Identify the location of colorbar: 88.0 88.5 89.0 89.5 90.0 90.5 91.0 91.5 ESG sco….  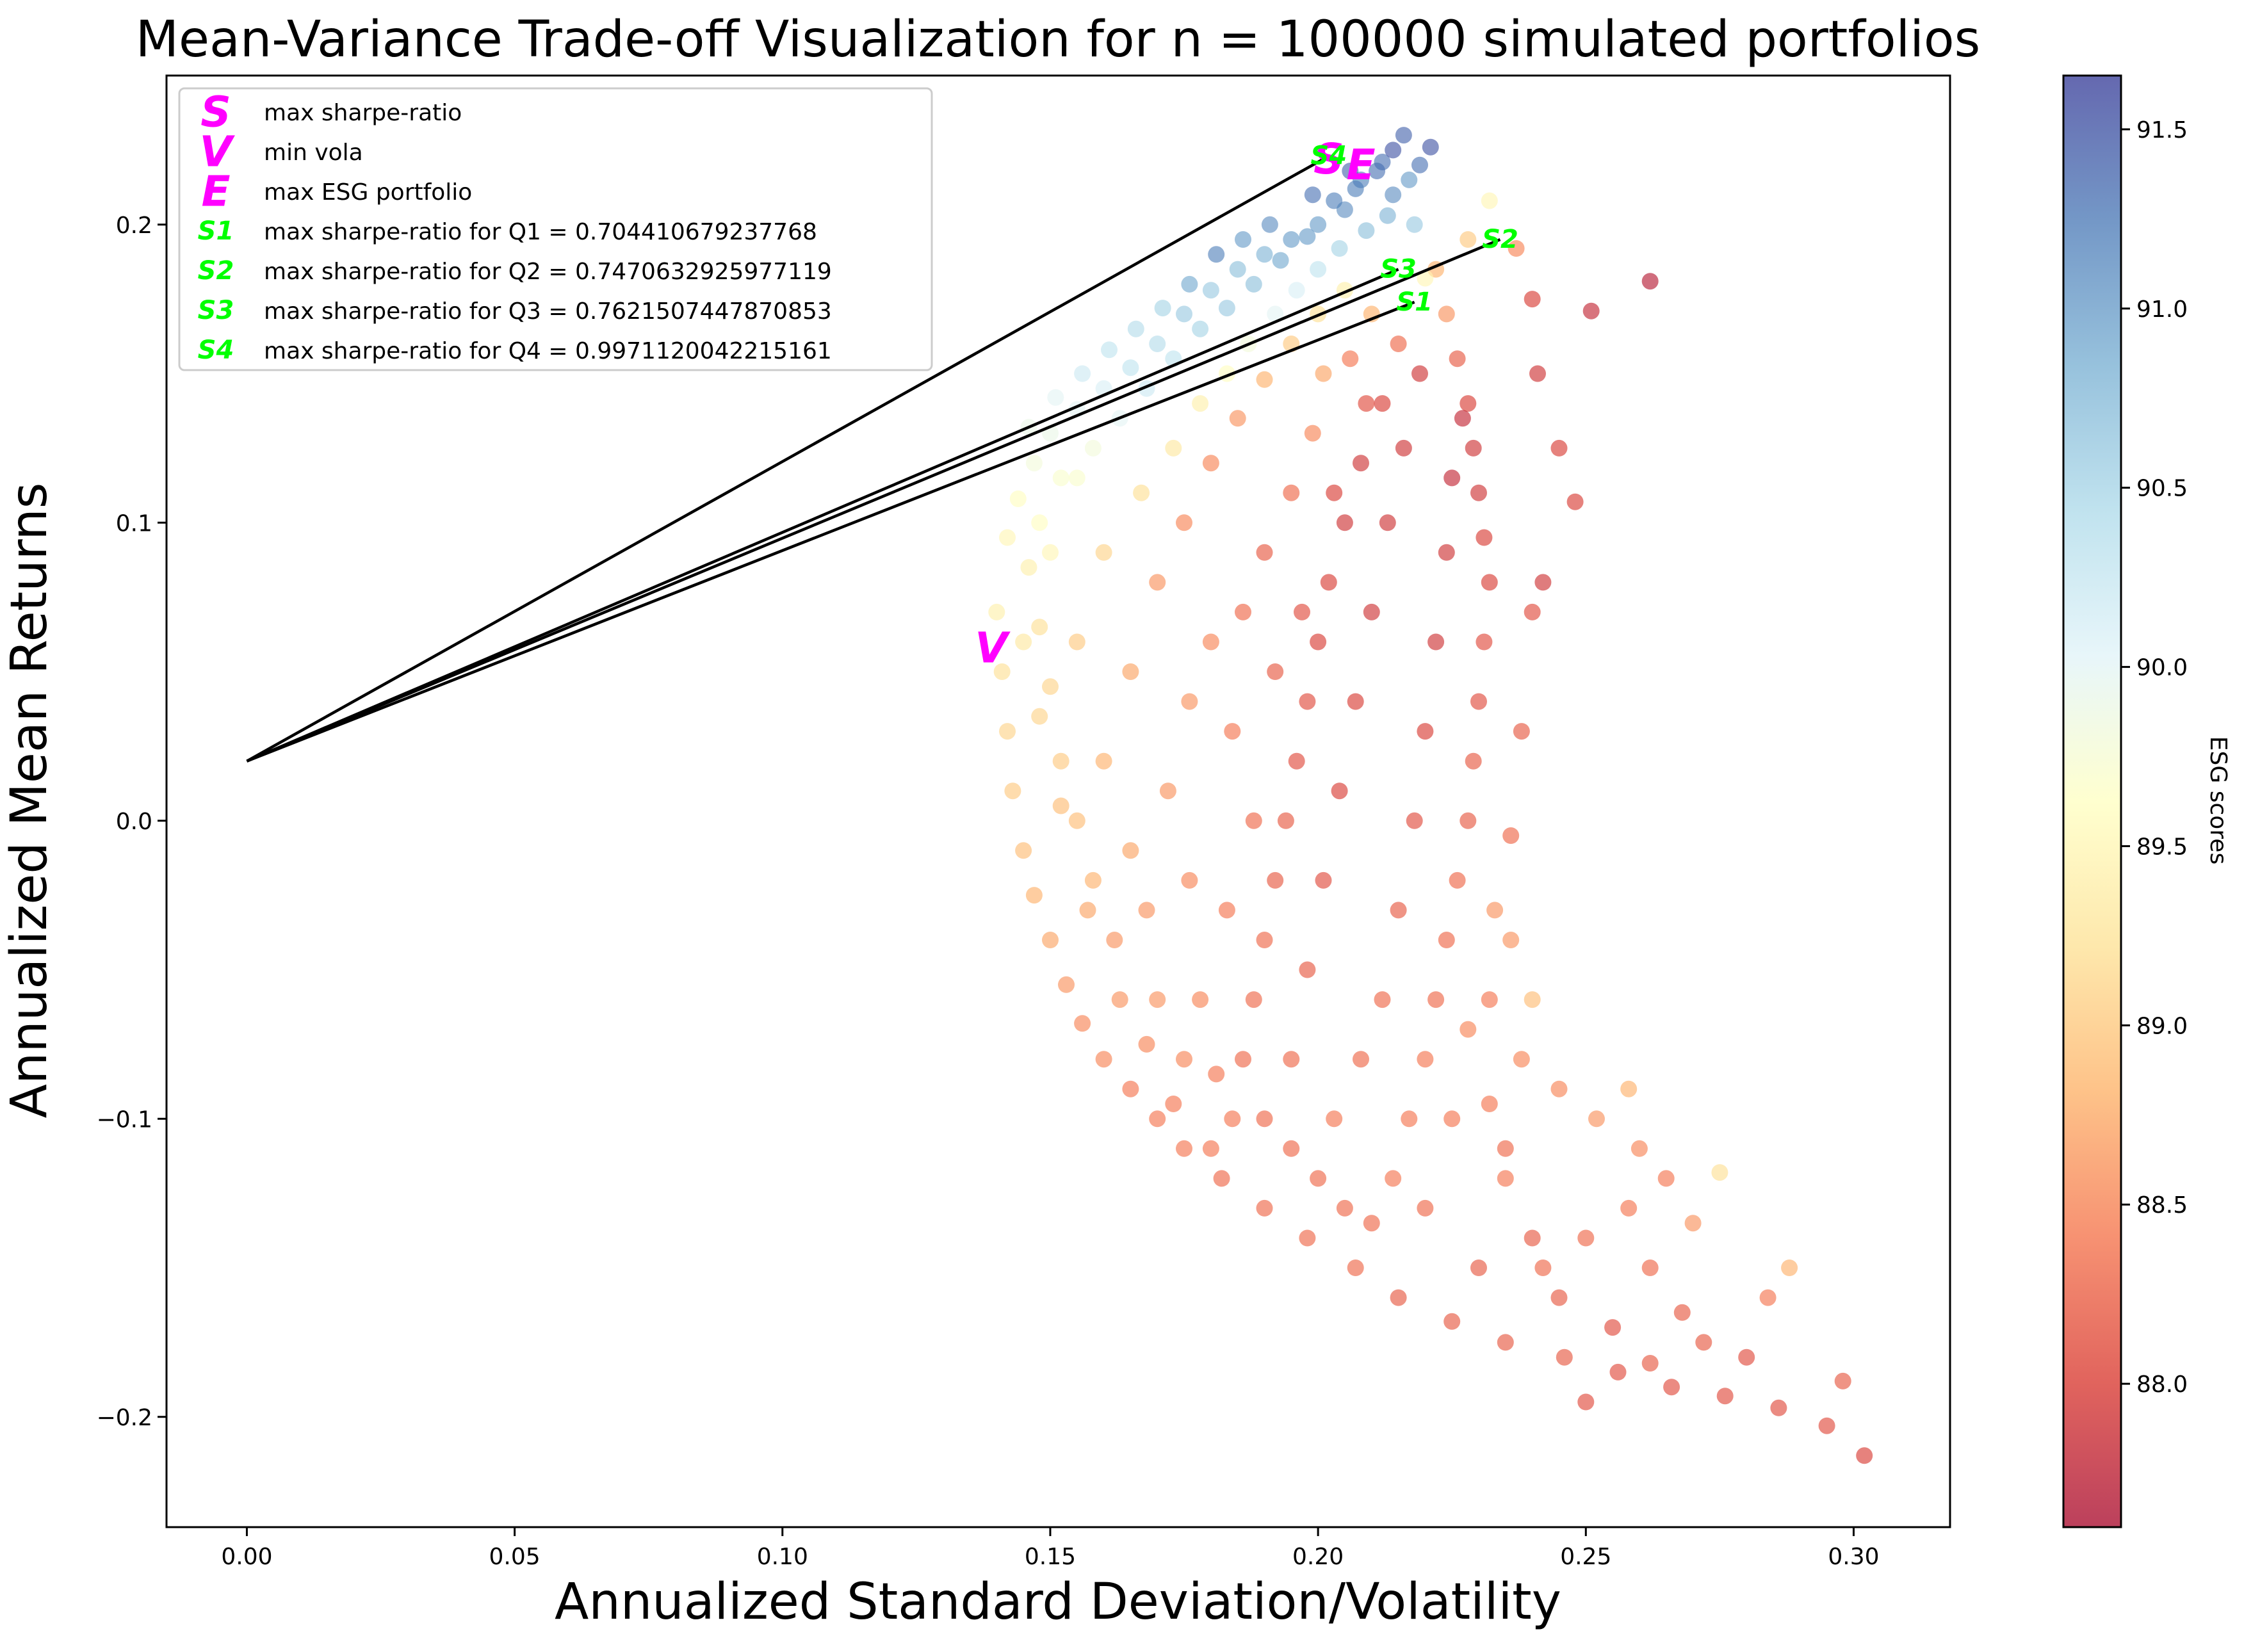
(2146, 801).